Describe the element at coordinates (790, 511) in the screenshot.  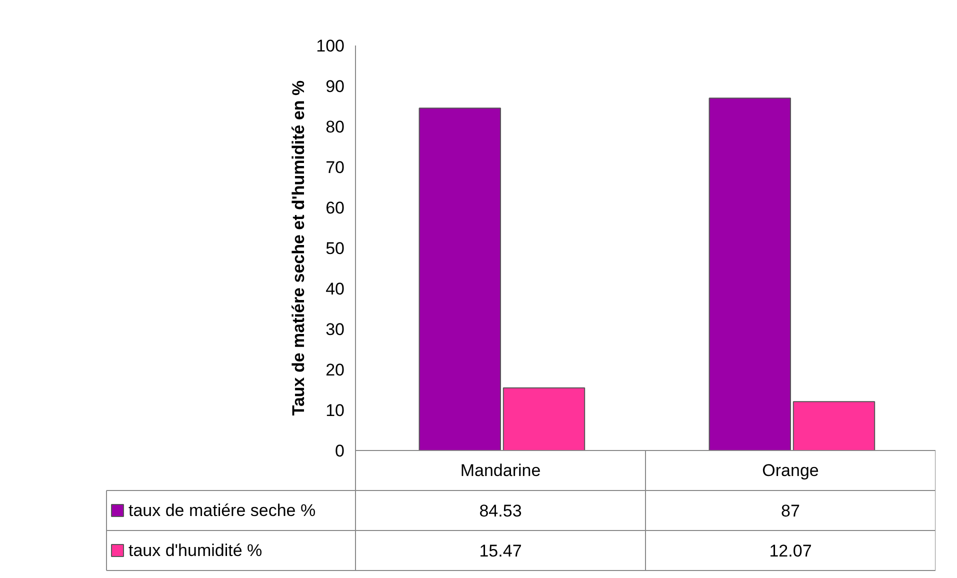
I see `data-label: 87` at that location.